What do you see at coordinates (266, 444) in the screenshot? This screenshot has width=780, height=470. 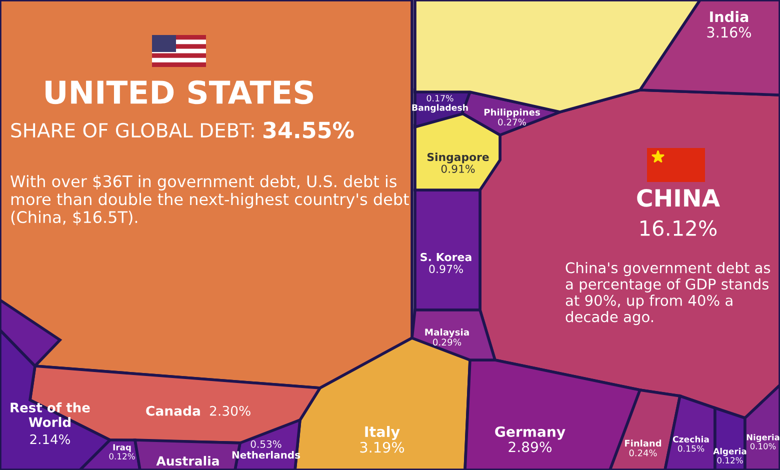 I see `data-label: 0.53%` at bounding box center [266, 444].